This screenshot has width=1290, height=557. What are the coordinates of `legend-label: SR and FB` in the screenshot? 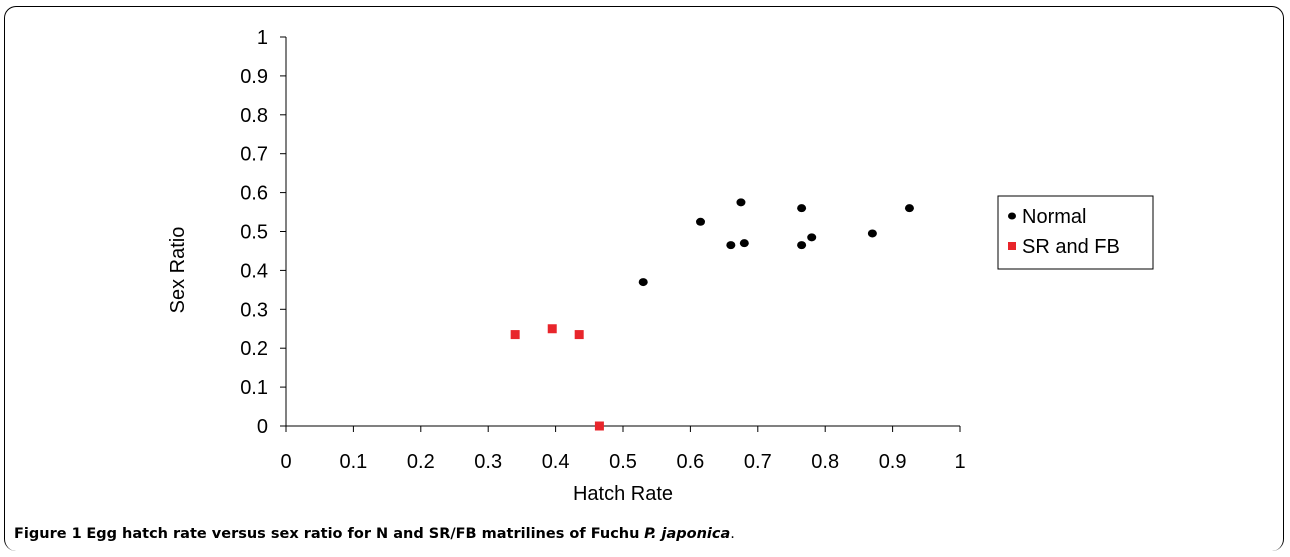 It's located at (1071, 247).